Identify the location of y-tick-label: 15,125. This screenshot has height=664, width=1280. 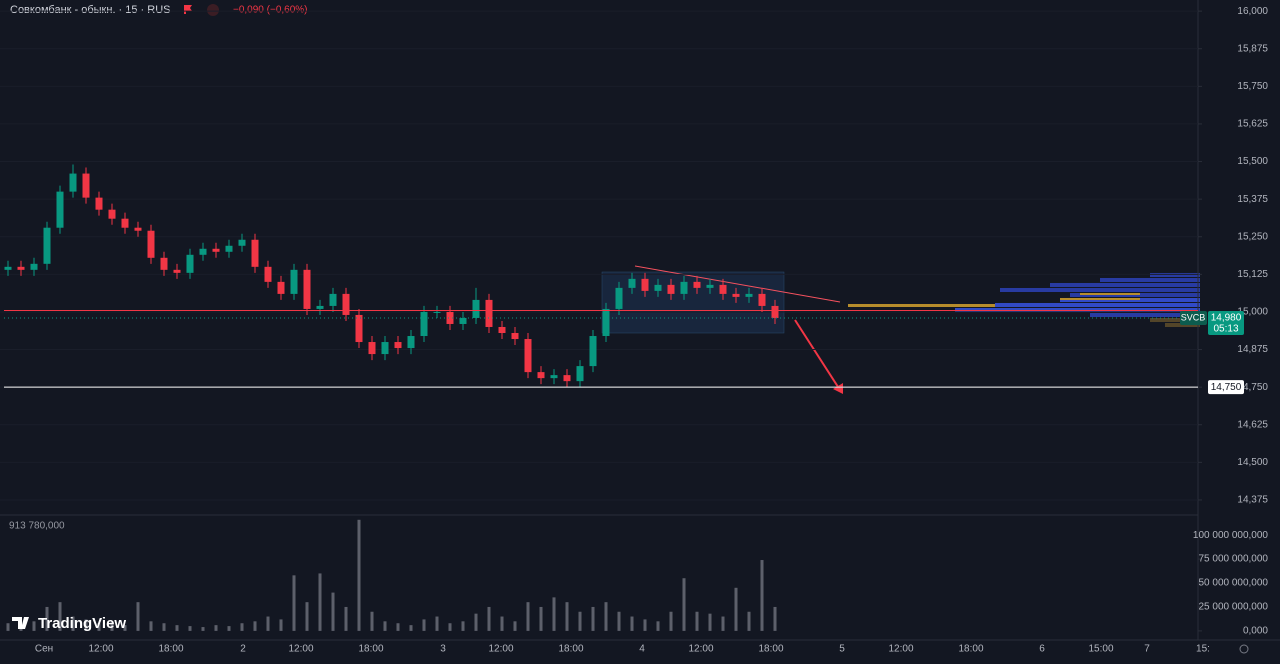
(1252, 274).